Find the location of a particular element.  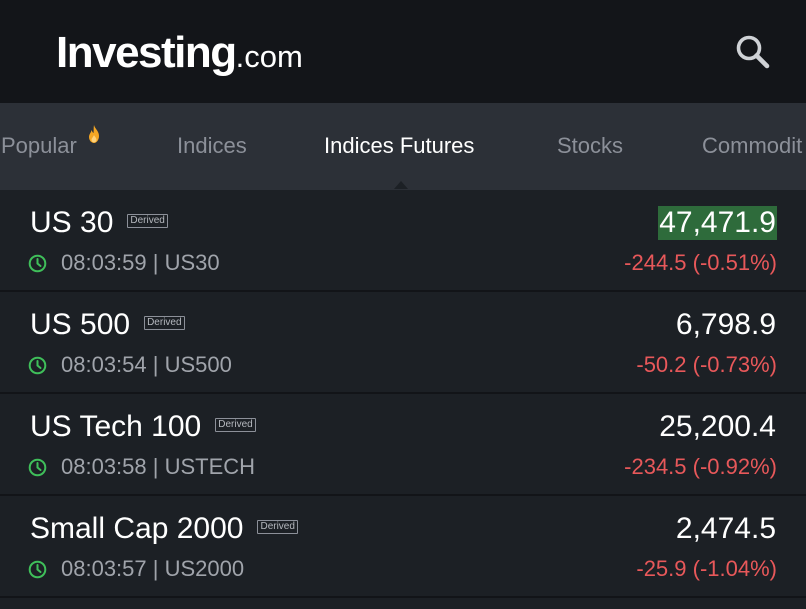

instrument-name: Small Cap 2000 is located at coordinates (137, 528).